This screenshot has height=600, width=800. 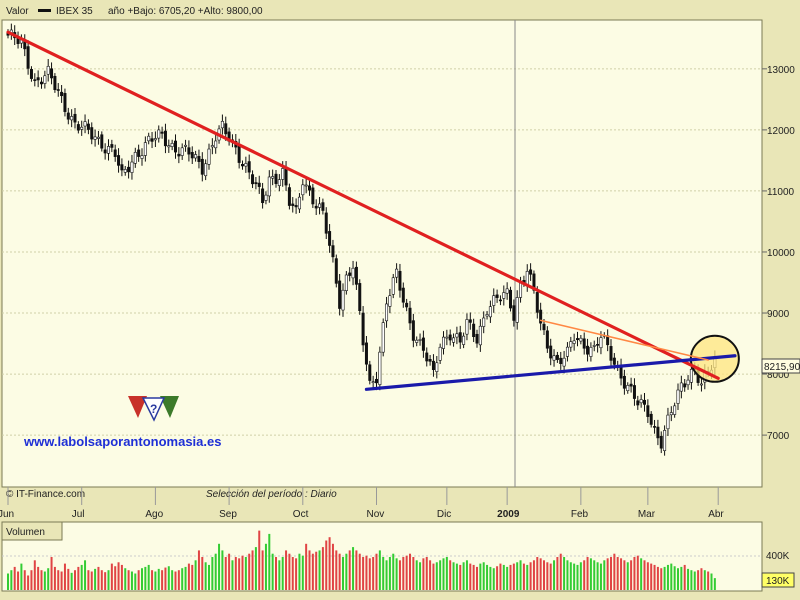 I want to click on x-tick-label: Abr, so click(x=716, y=514).